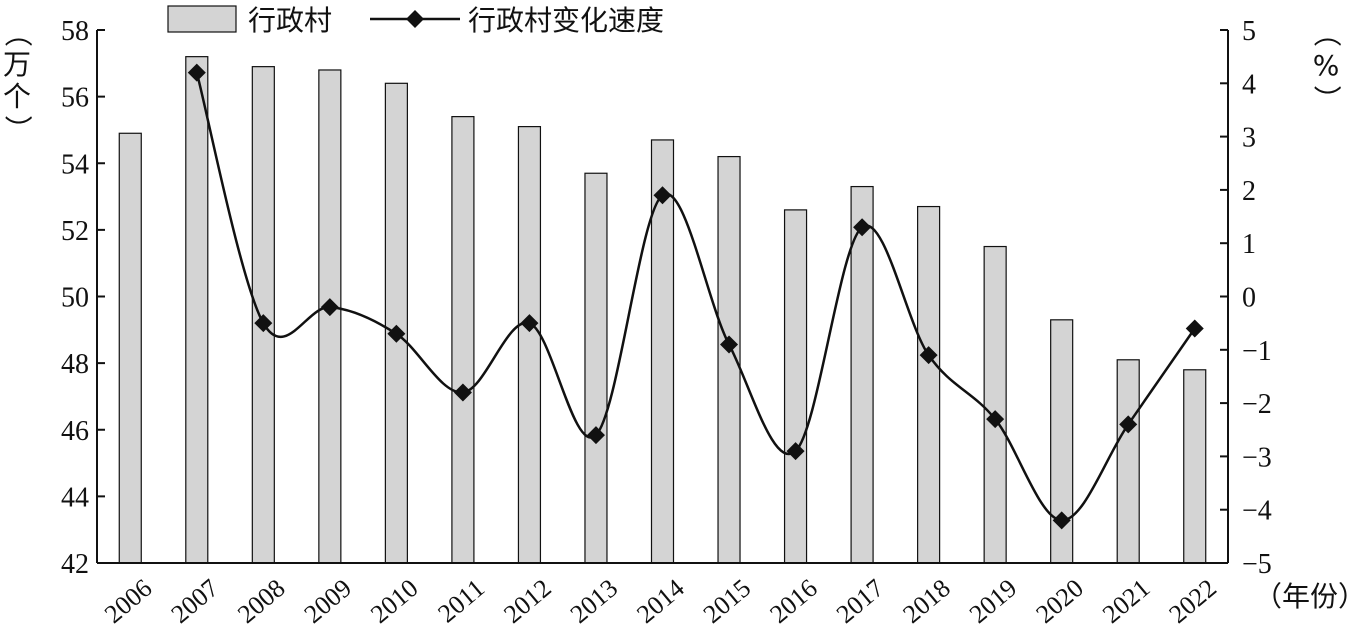 This screenshot has width=1364, height=640. What do you see at coordinates (1192, 601) in the screenshot?
I see `x-tick-label: 2022` at bounding box center [1192, 601].